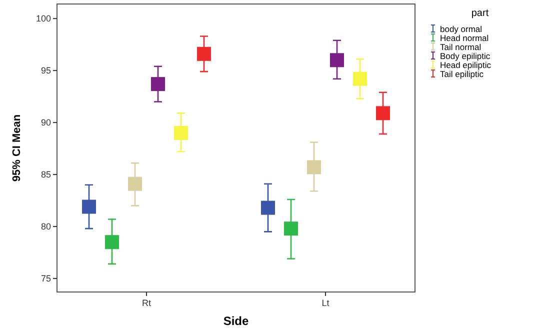 The image size is (555, 333). Describe the element at coordinates (462, 73) in the screenshot. I see `legend-label: Tail epiliptic` at that location.